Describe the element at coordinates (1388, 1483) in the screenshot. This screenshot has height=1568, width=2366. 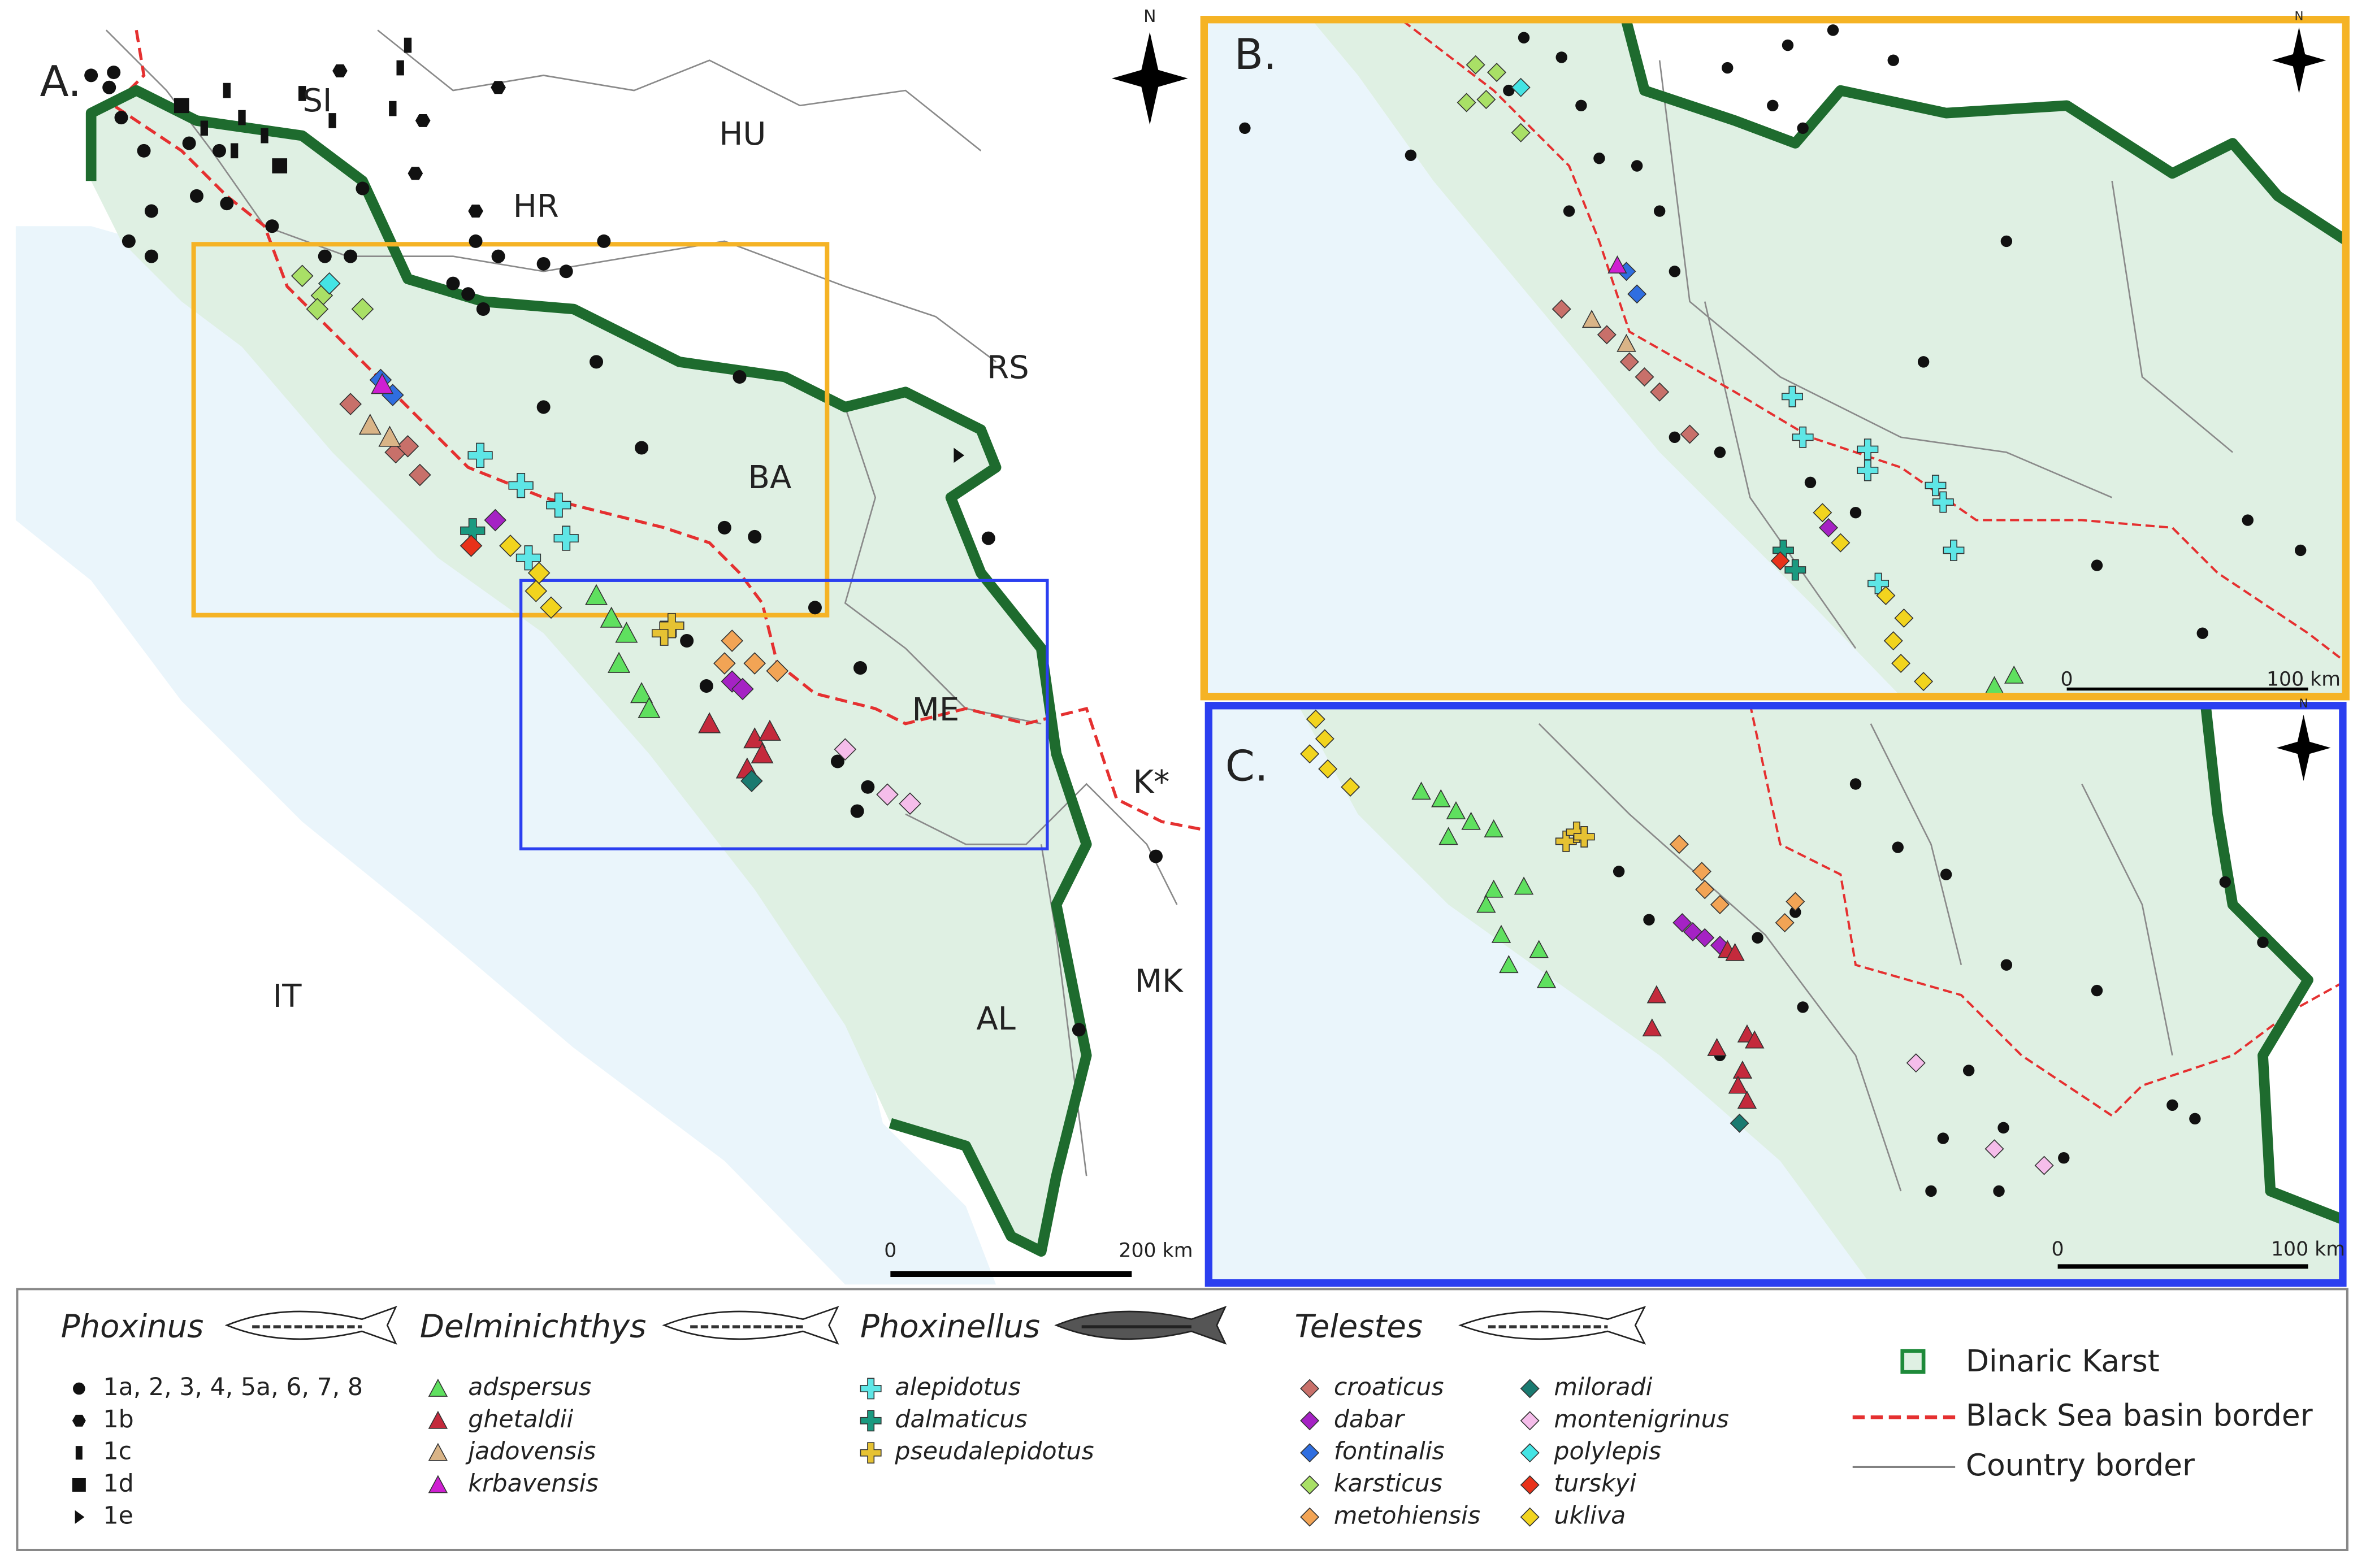
I see `legend-item: karsticus` at that location.